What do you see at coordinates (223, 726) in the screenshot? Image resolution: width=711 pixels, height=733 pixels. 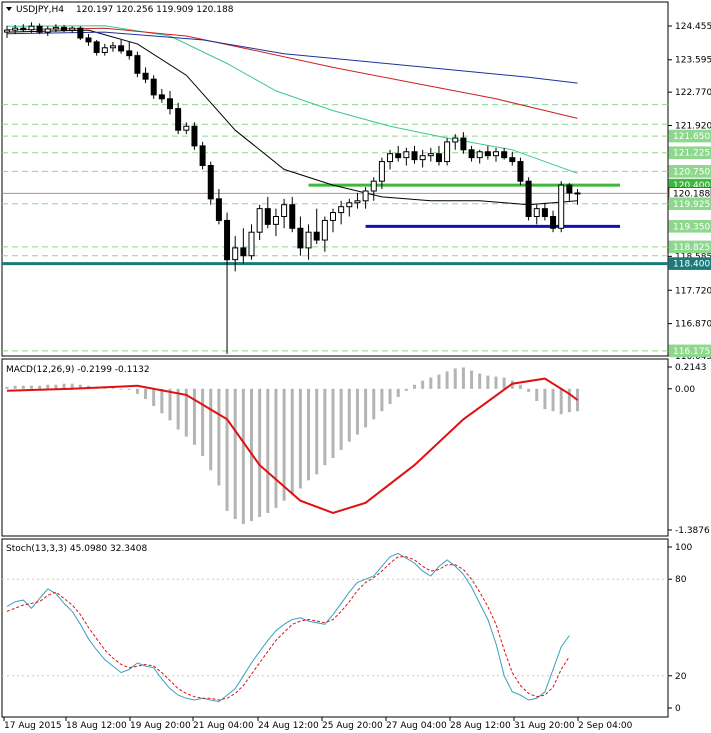 I see `time-label: 21 Aug 04:00` at bounding box center [223, 726].